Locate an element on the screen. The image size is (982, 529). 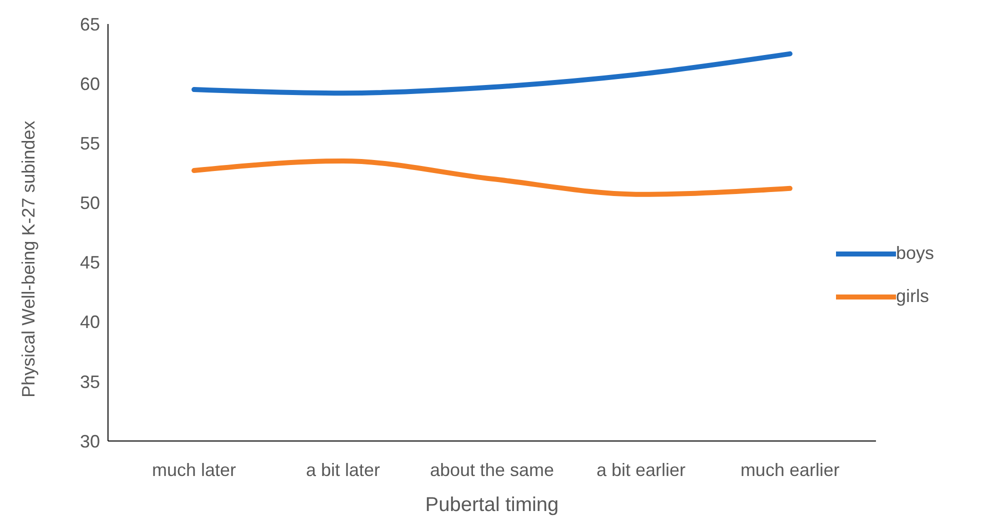
y-tick-label: 55 is located at coordinates (90, 144).